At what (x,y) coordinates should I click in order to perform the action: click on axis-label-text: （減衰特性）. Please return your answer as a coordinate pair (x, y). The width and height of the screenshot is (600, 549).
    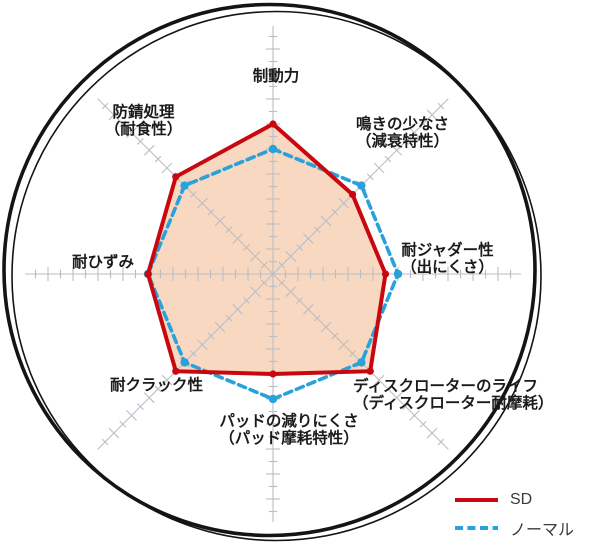
    Looking at the image, I should click on (402, 141).